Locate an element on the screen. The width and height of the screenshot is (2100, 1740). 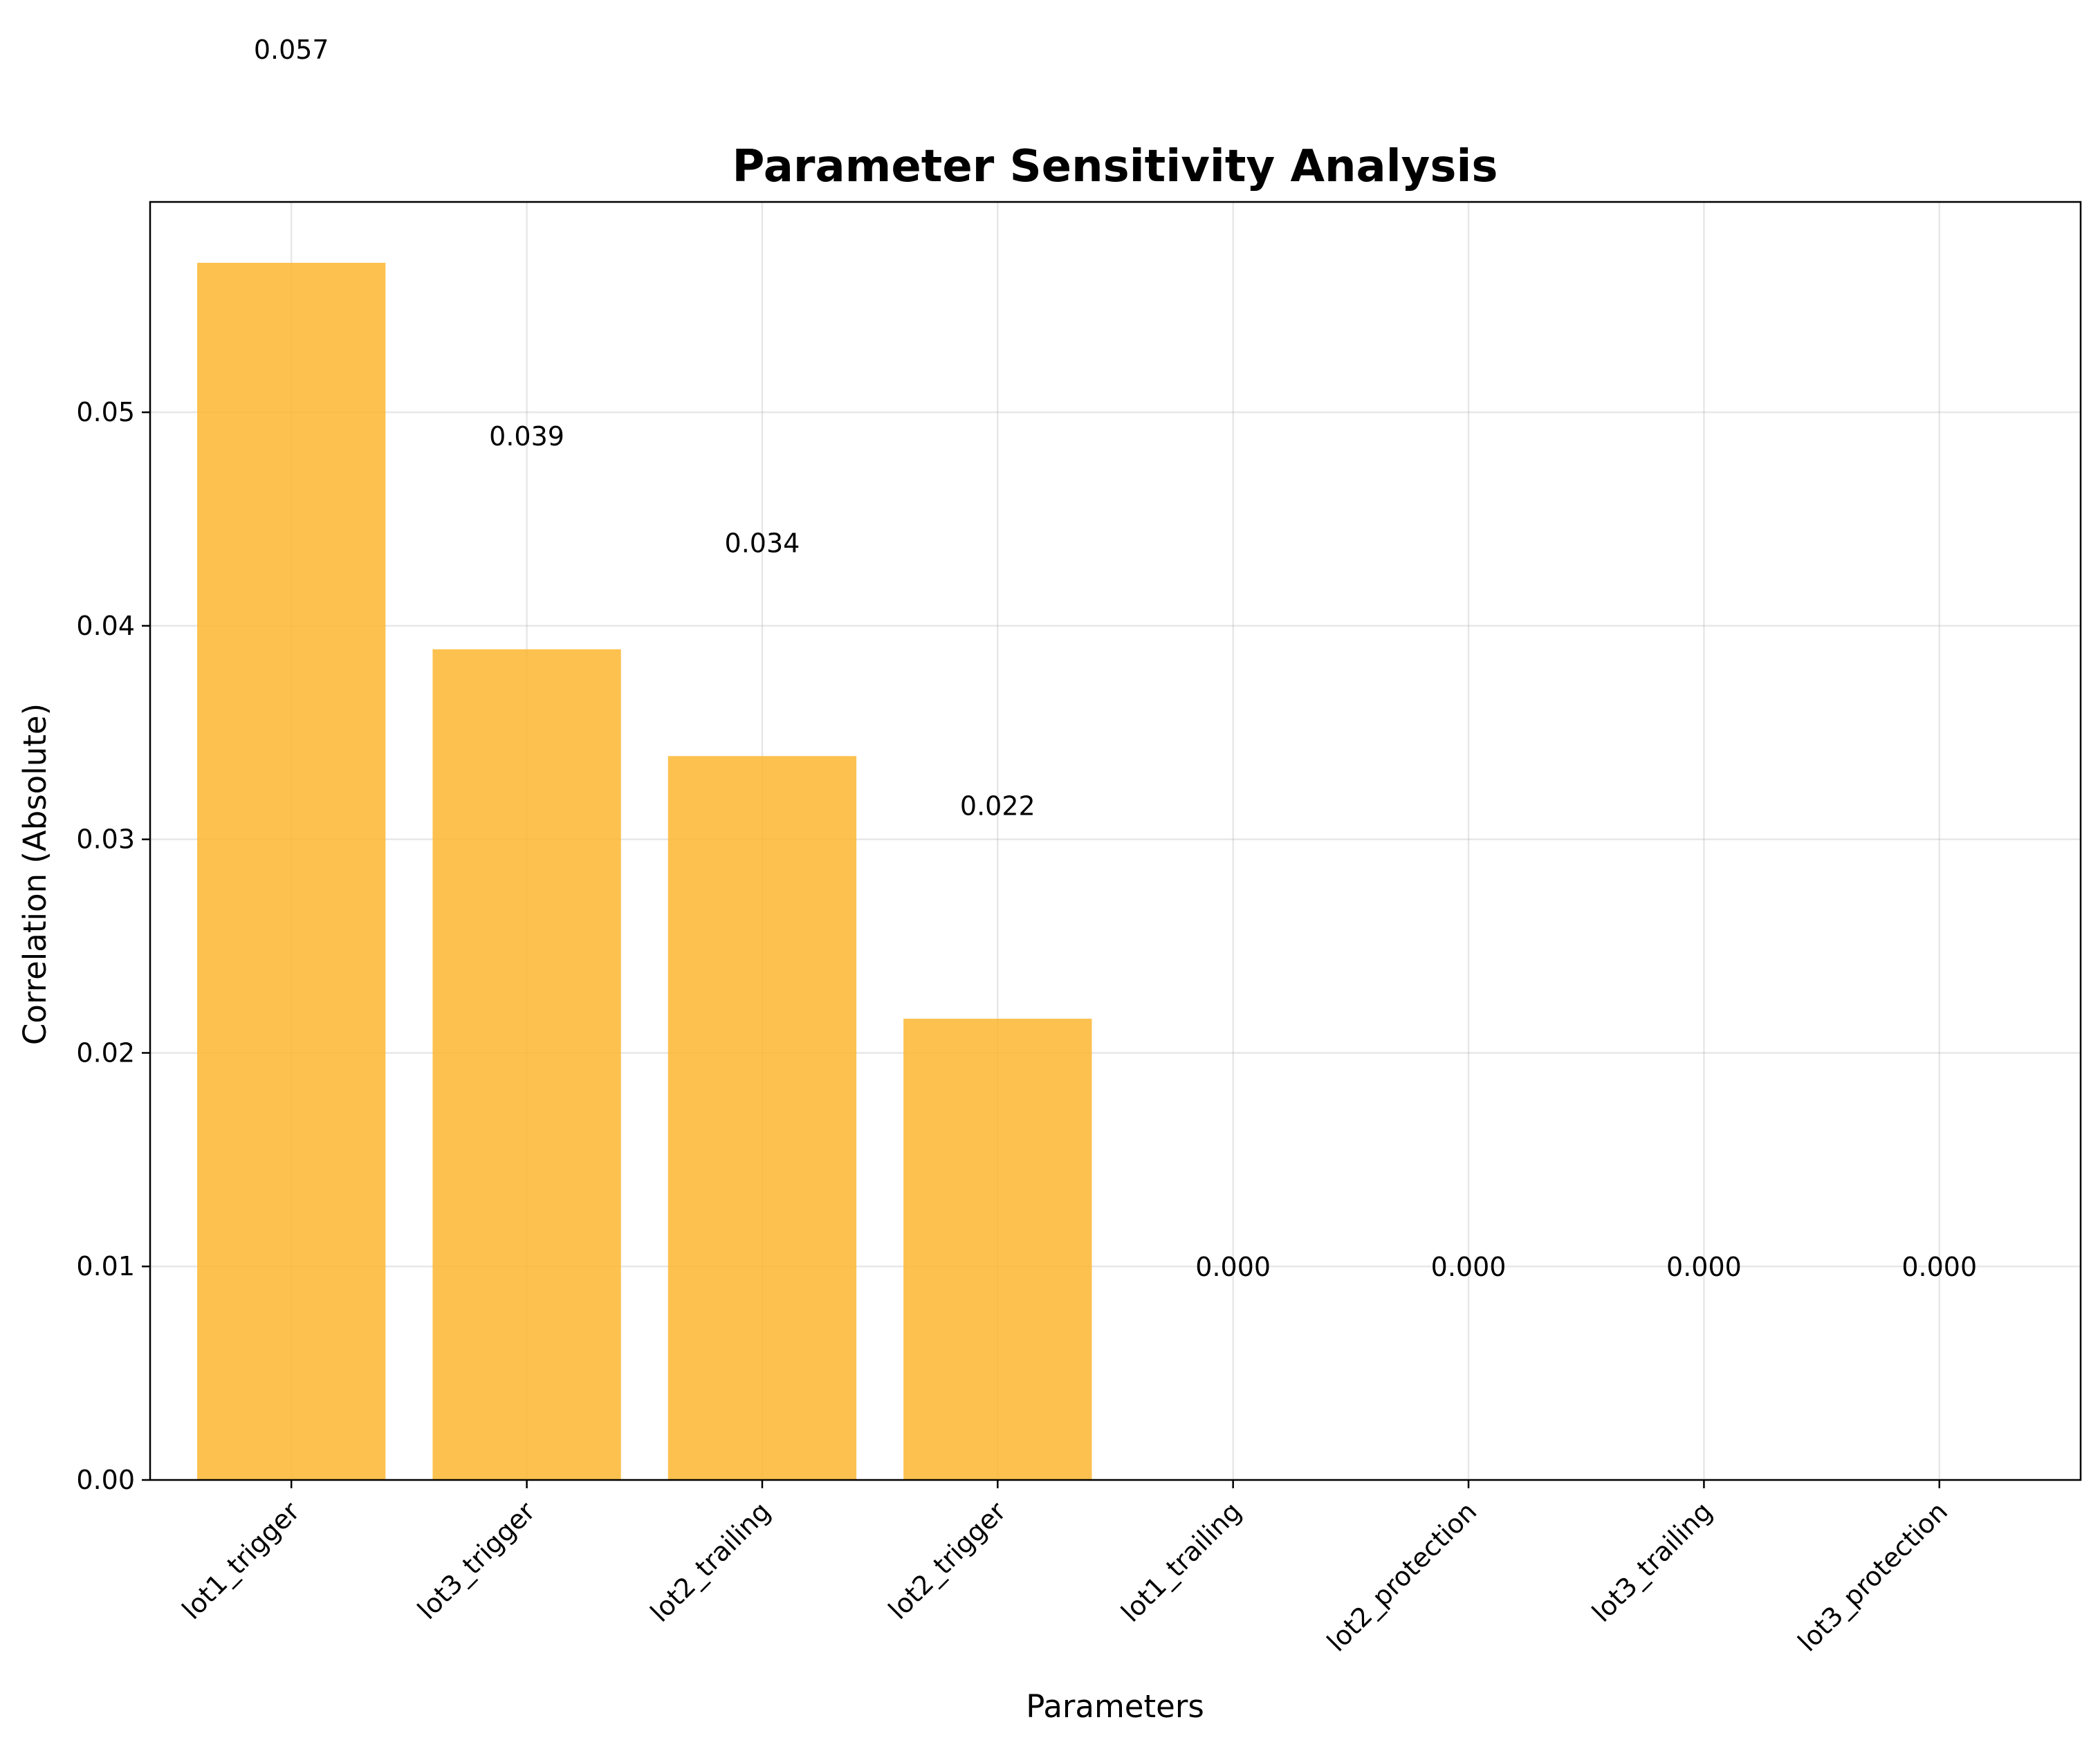
bar-value-label: 0.057 is located at coordinates (291, 50).